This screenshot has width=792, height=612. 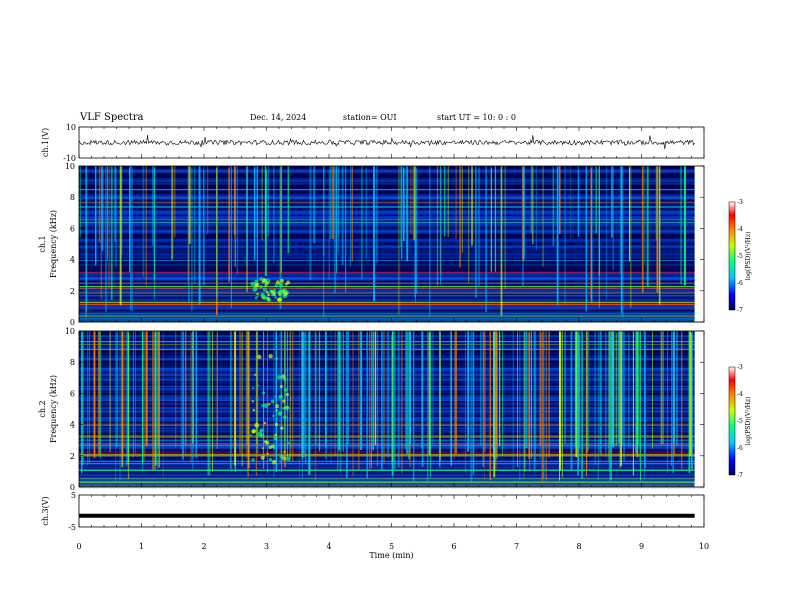 What do you see at coordinates (72, 393) in the screenshot?
I see `spectrogram-ch2-y-tick-label: 6` at bounding box center [72, 393].